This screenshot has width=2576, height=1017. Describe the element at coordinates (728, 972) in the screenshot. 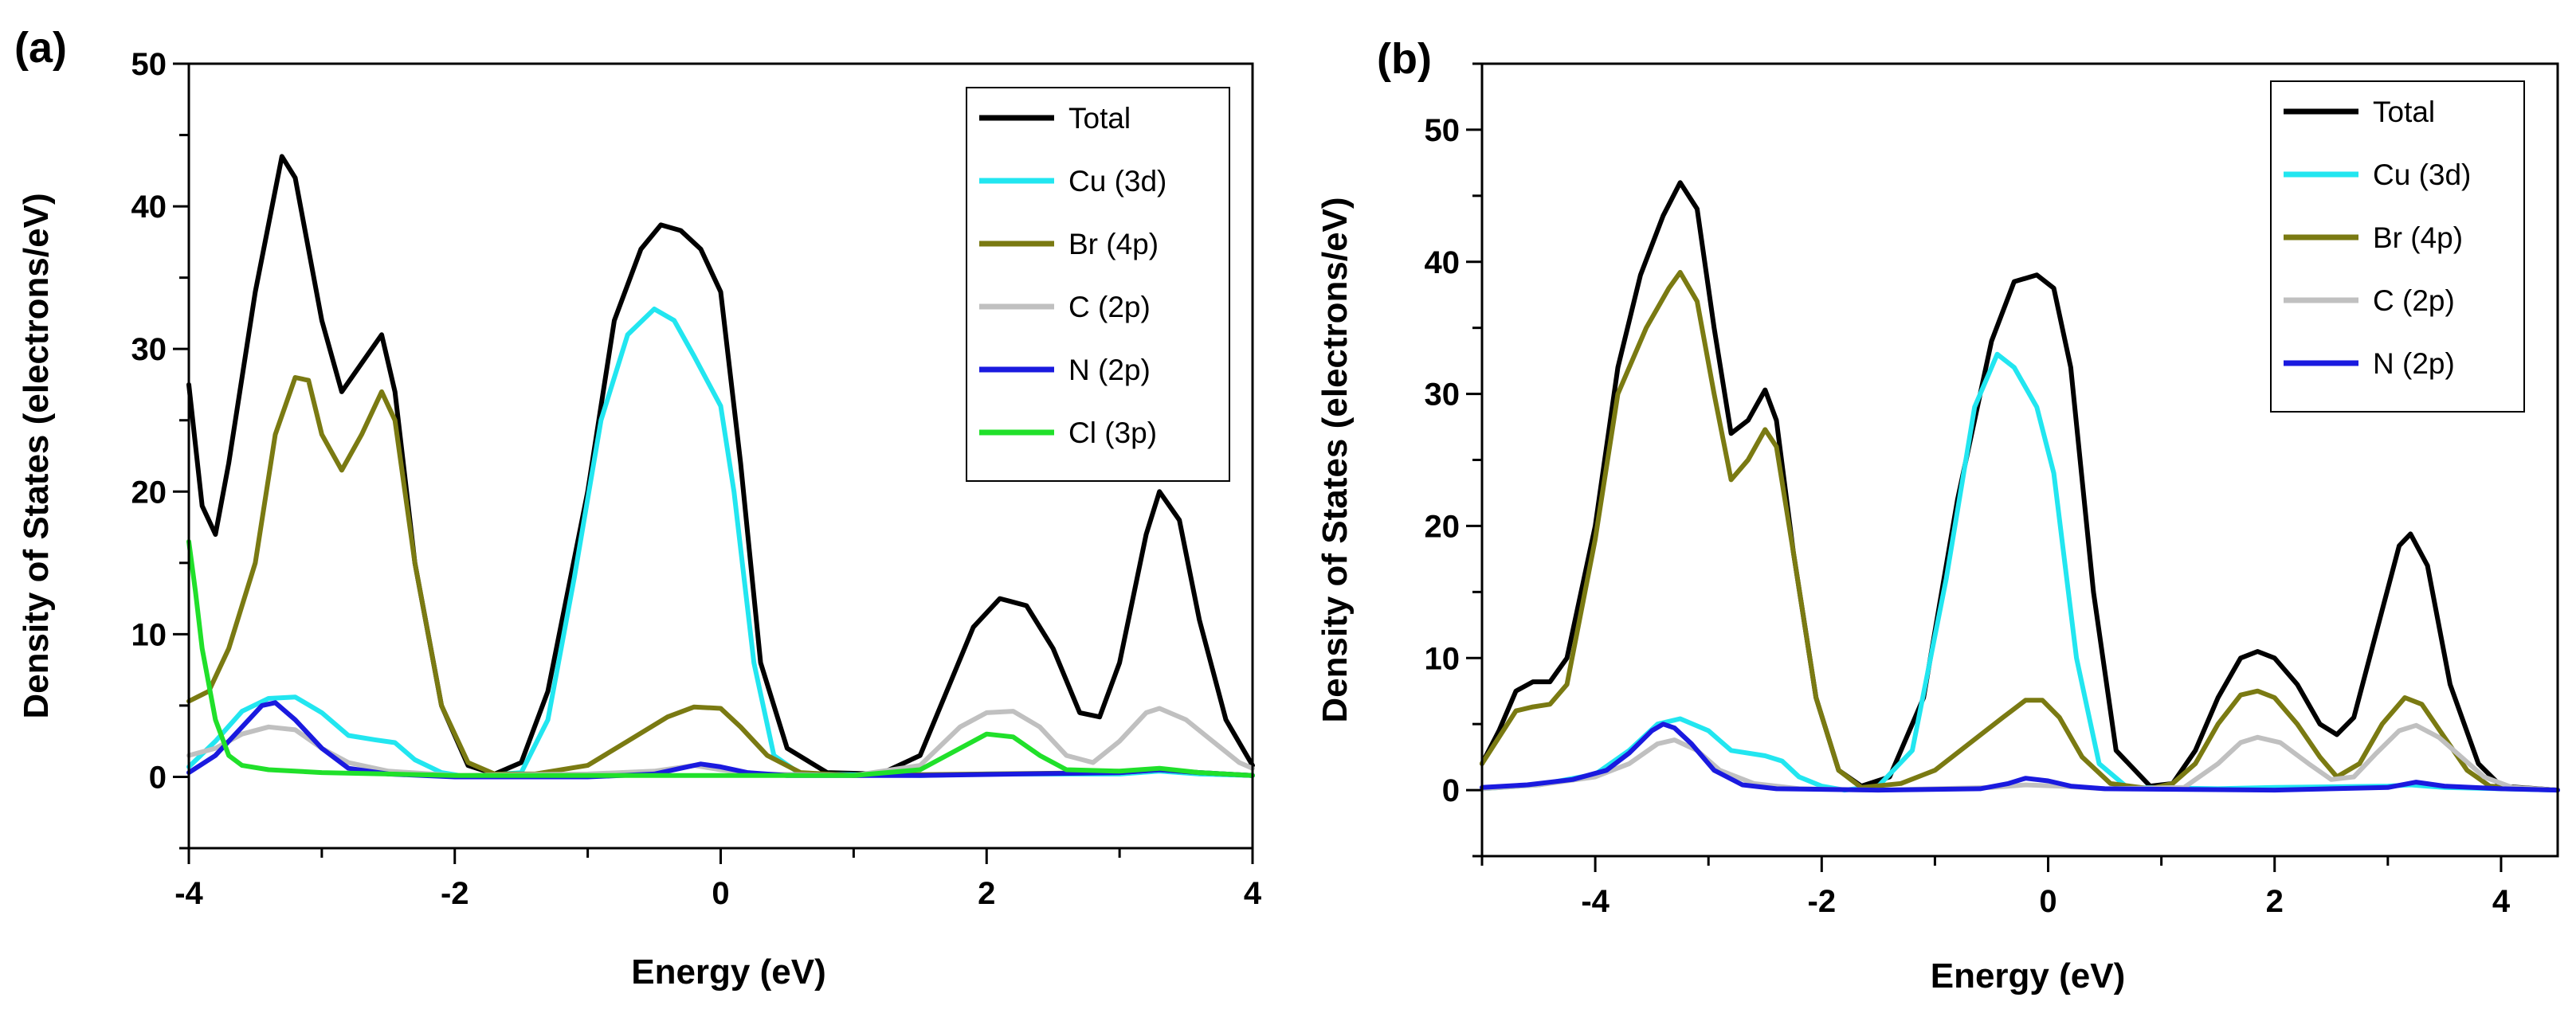

I see `x-axis-label-a: Energy (eV)` at that location.